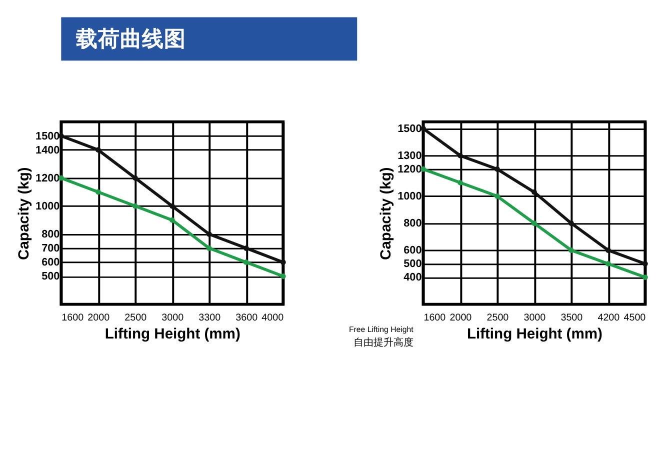 Image resolution: width=658 pixels, height=465 pixels. What do you see at coordinates (273, 318) in the screenshot?
I see `x-tick-label: 4000` at bounding box center [273, 318].